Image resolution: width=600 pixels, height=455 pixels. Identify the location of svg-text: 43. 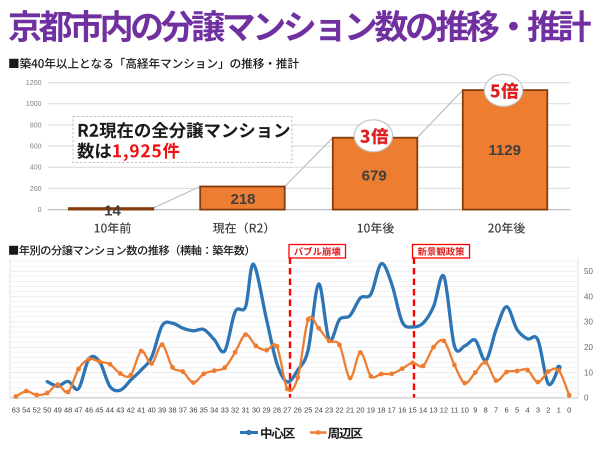
(120, 409).